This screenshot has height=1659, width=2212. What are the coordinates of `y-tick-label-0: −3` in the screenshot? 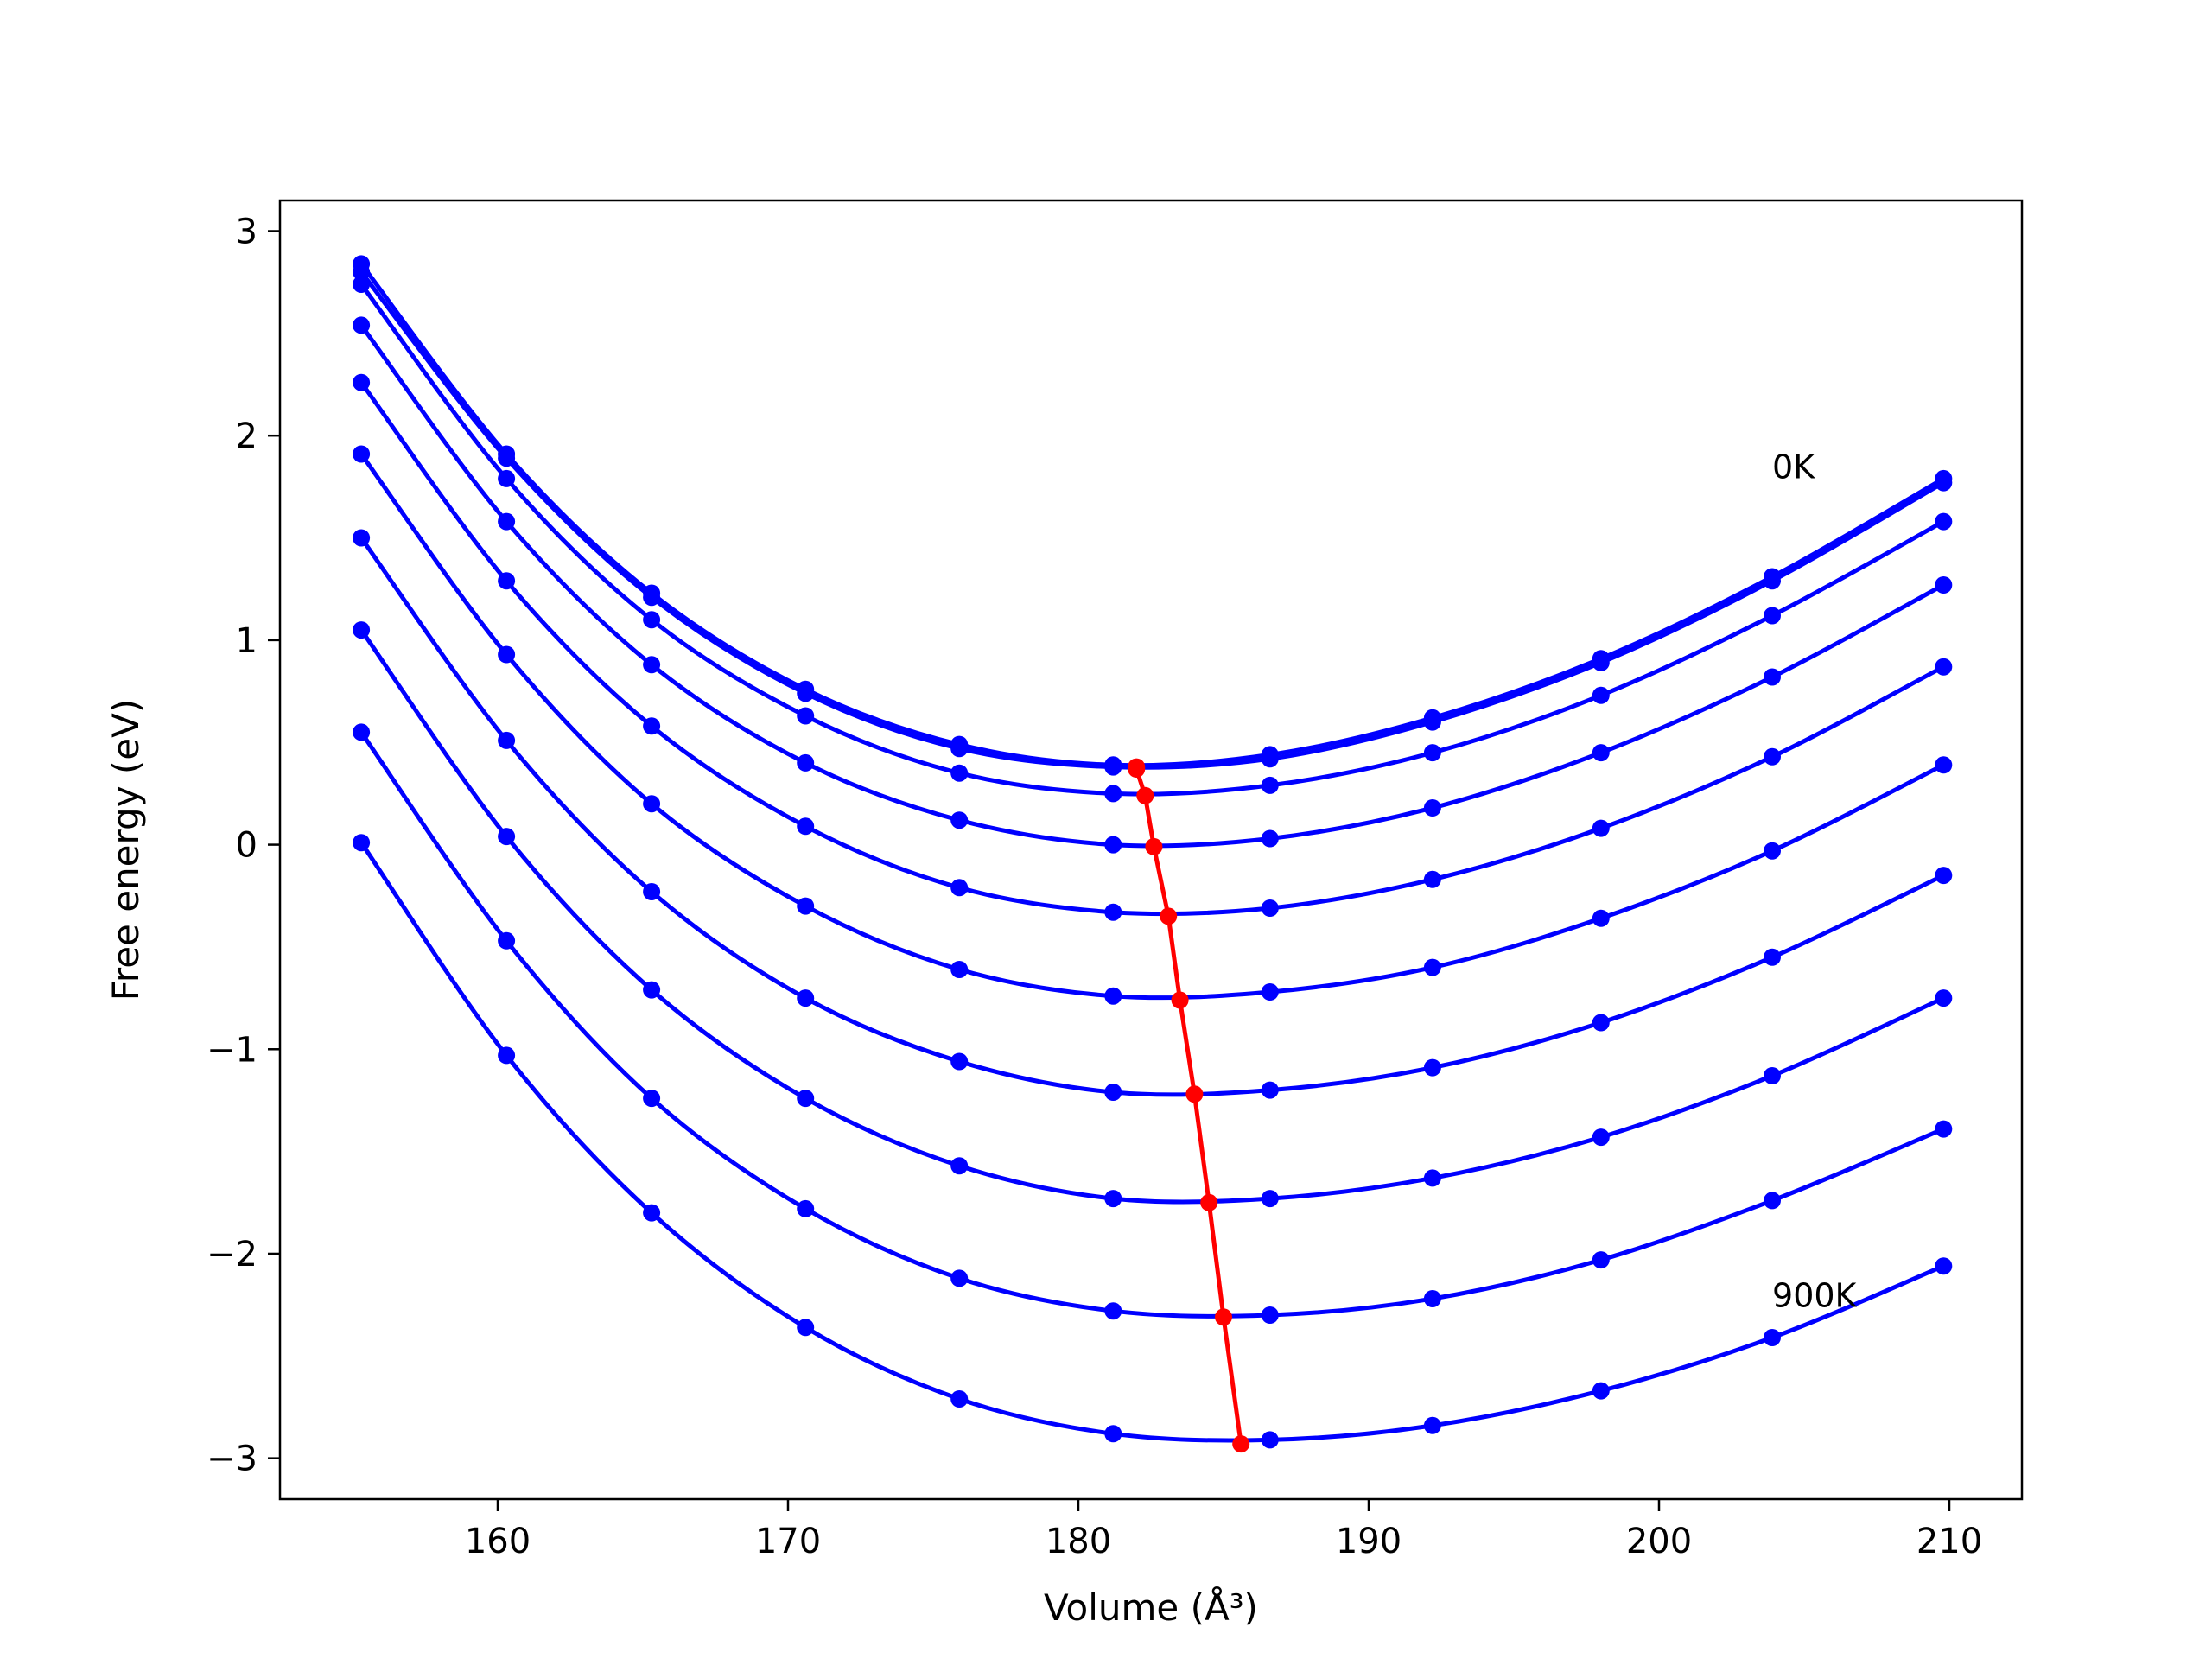 It's located at (232, 1459).